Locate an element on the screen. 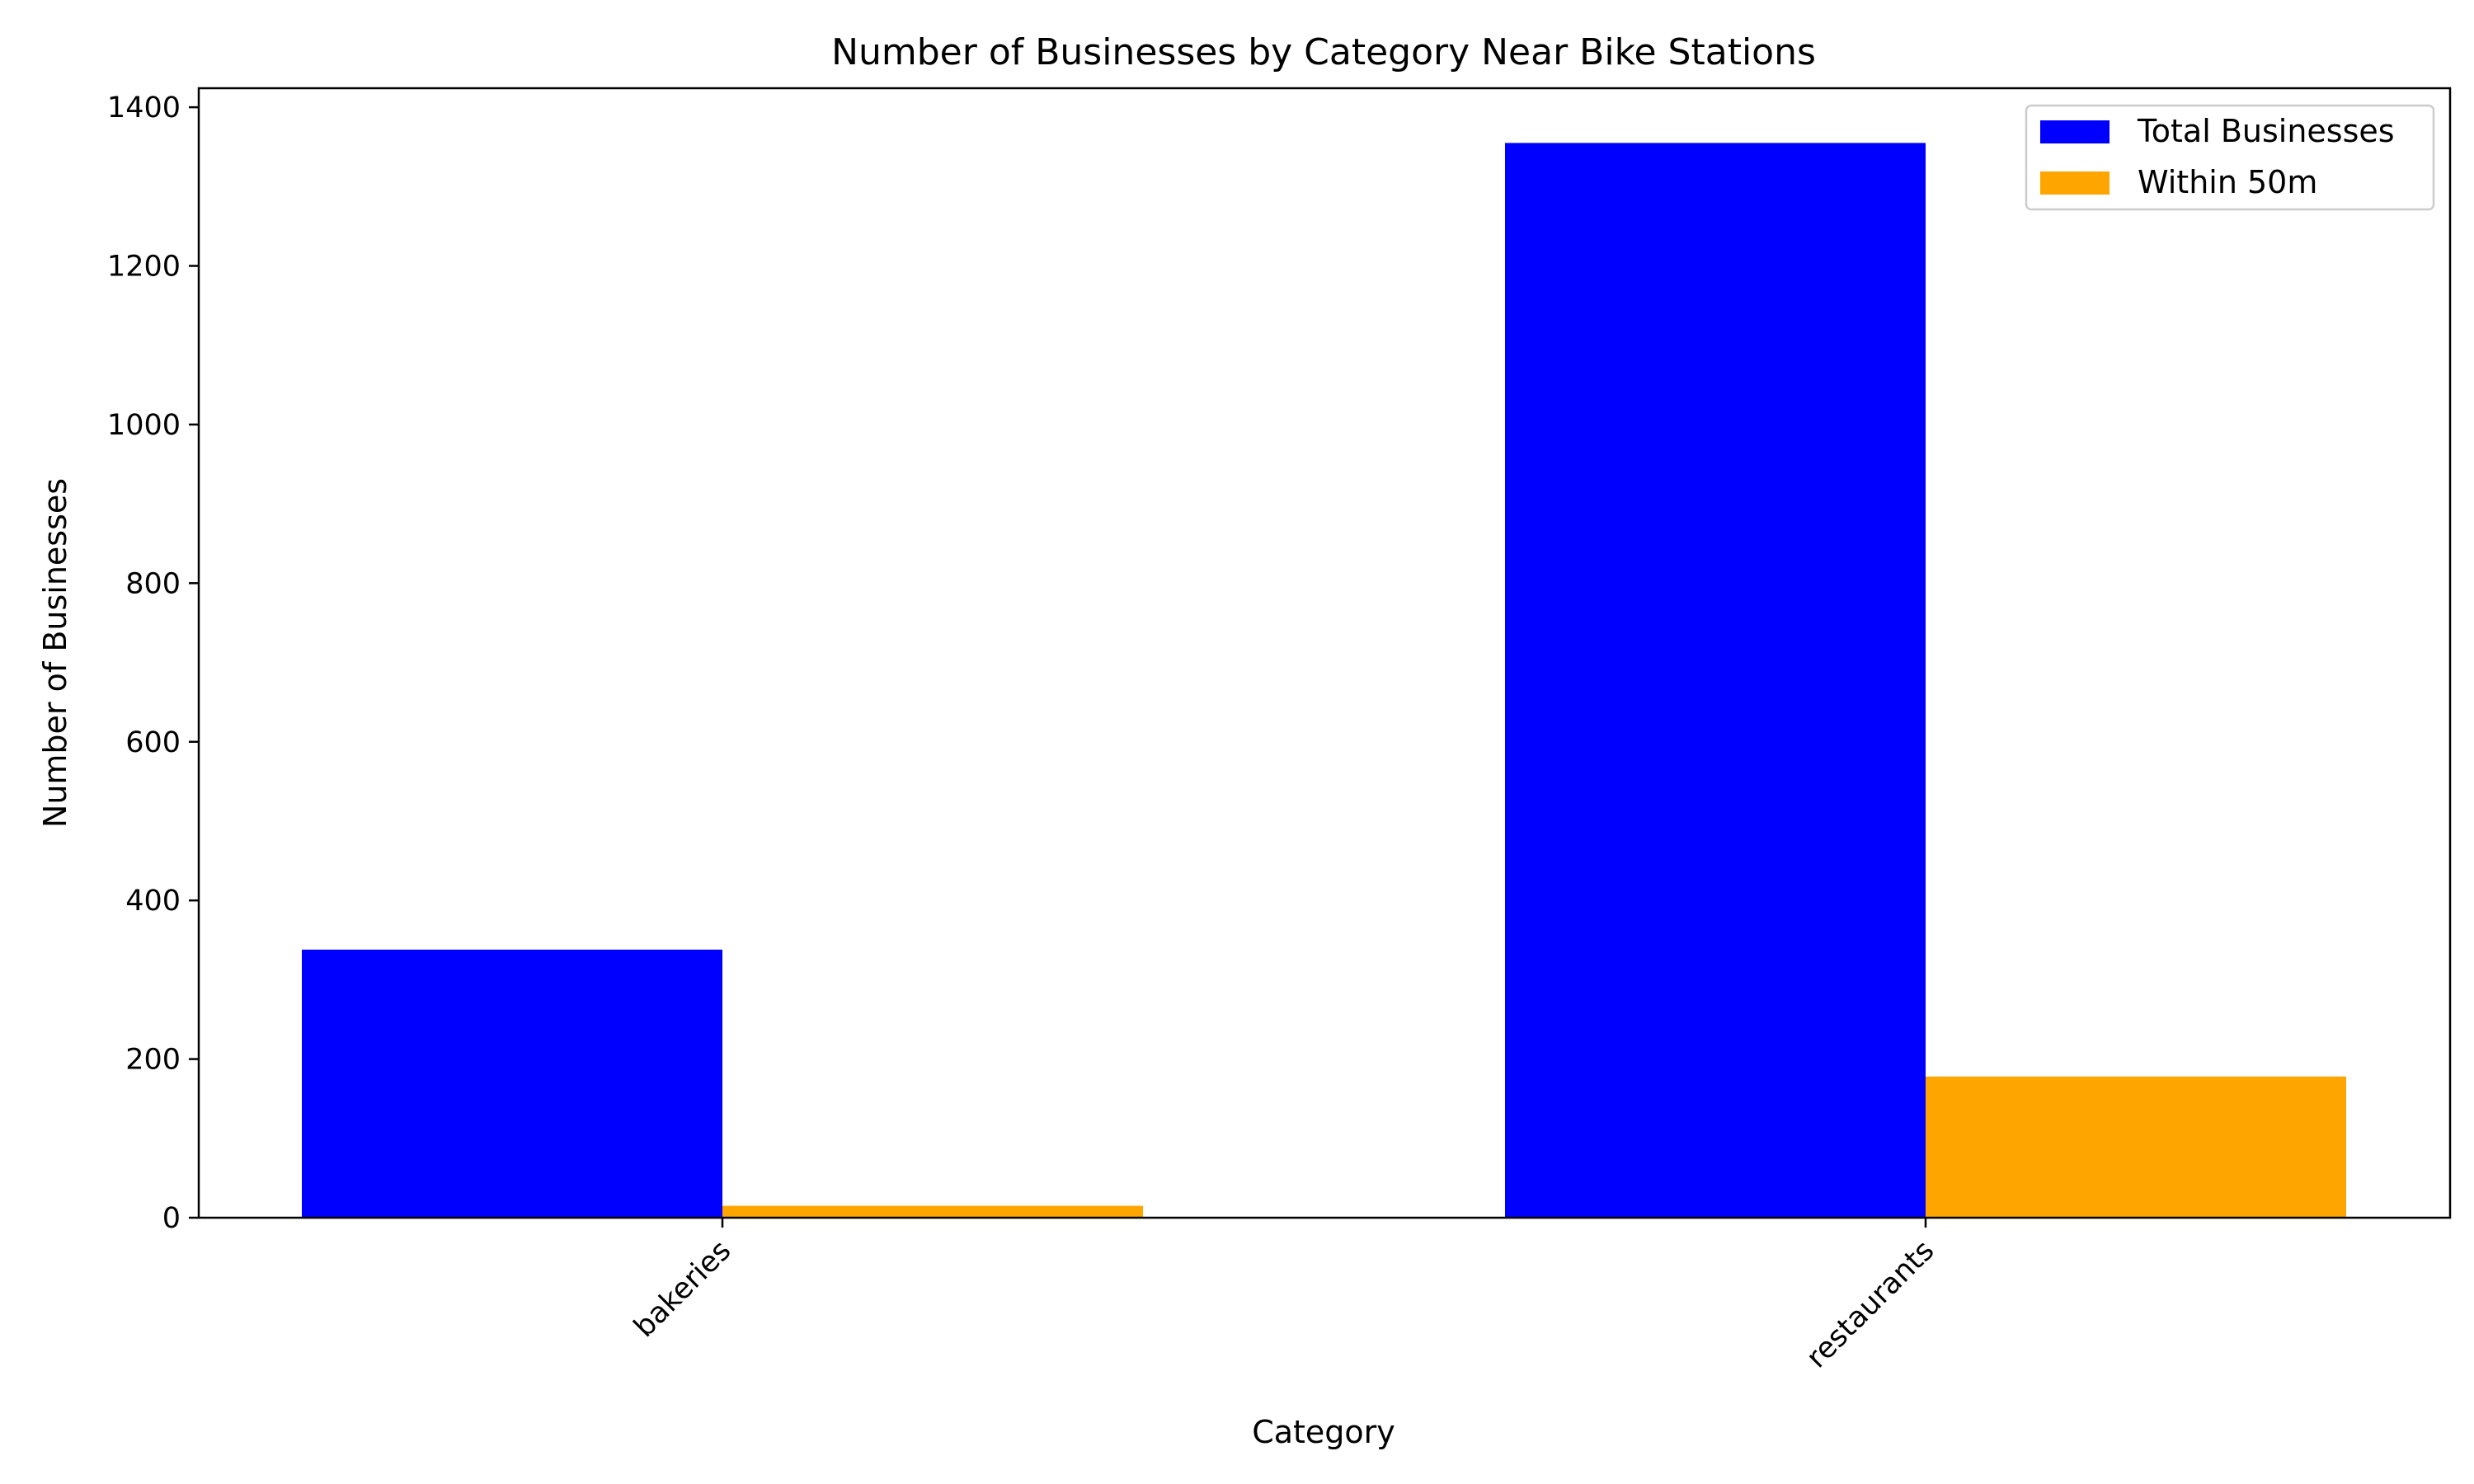 This screenshot has width=2474, height=1484. y-tick-label: 400 is located at coordinates (153, 901).